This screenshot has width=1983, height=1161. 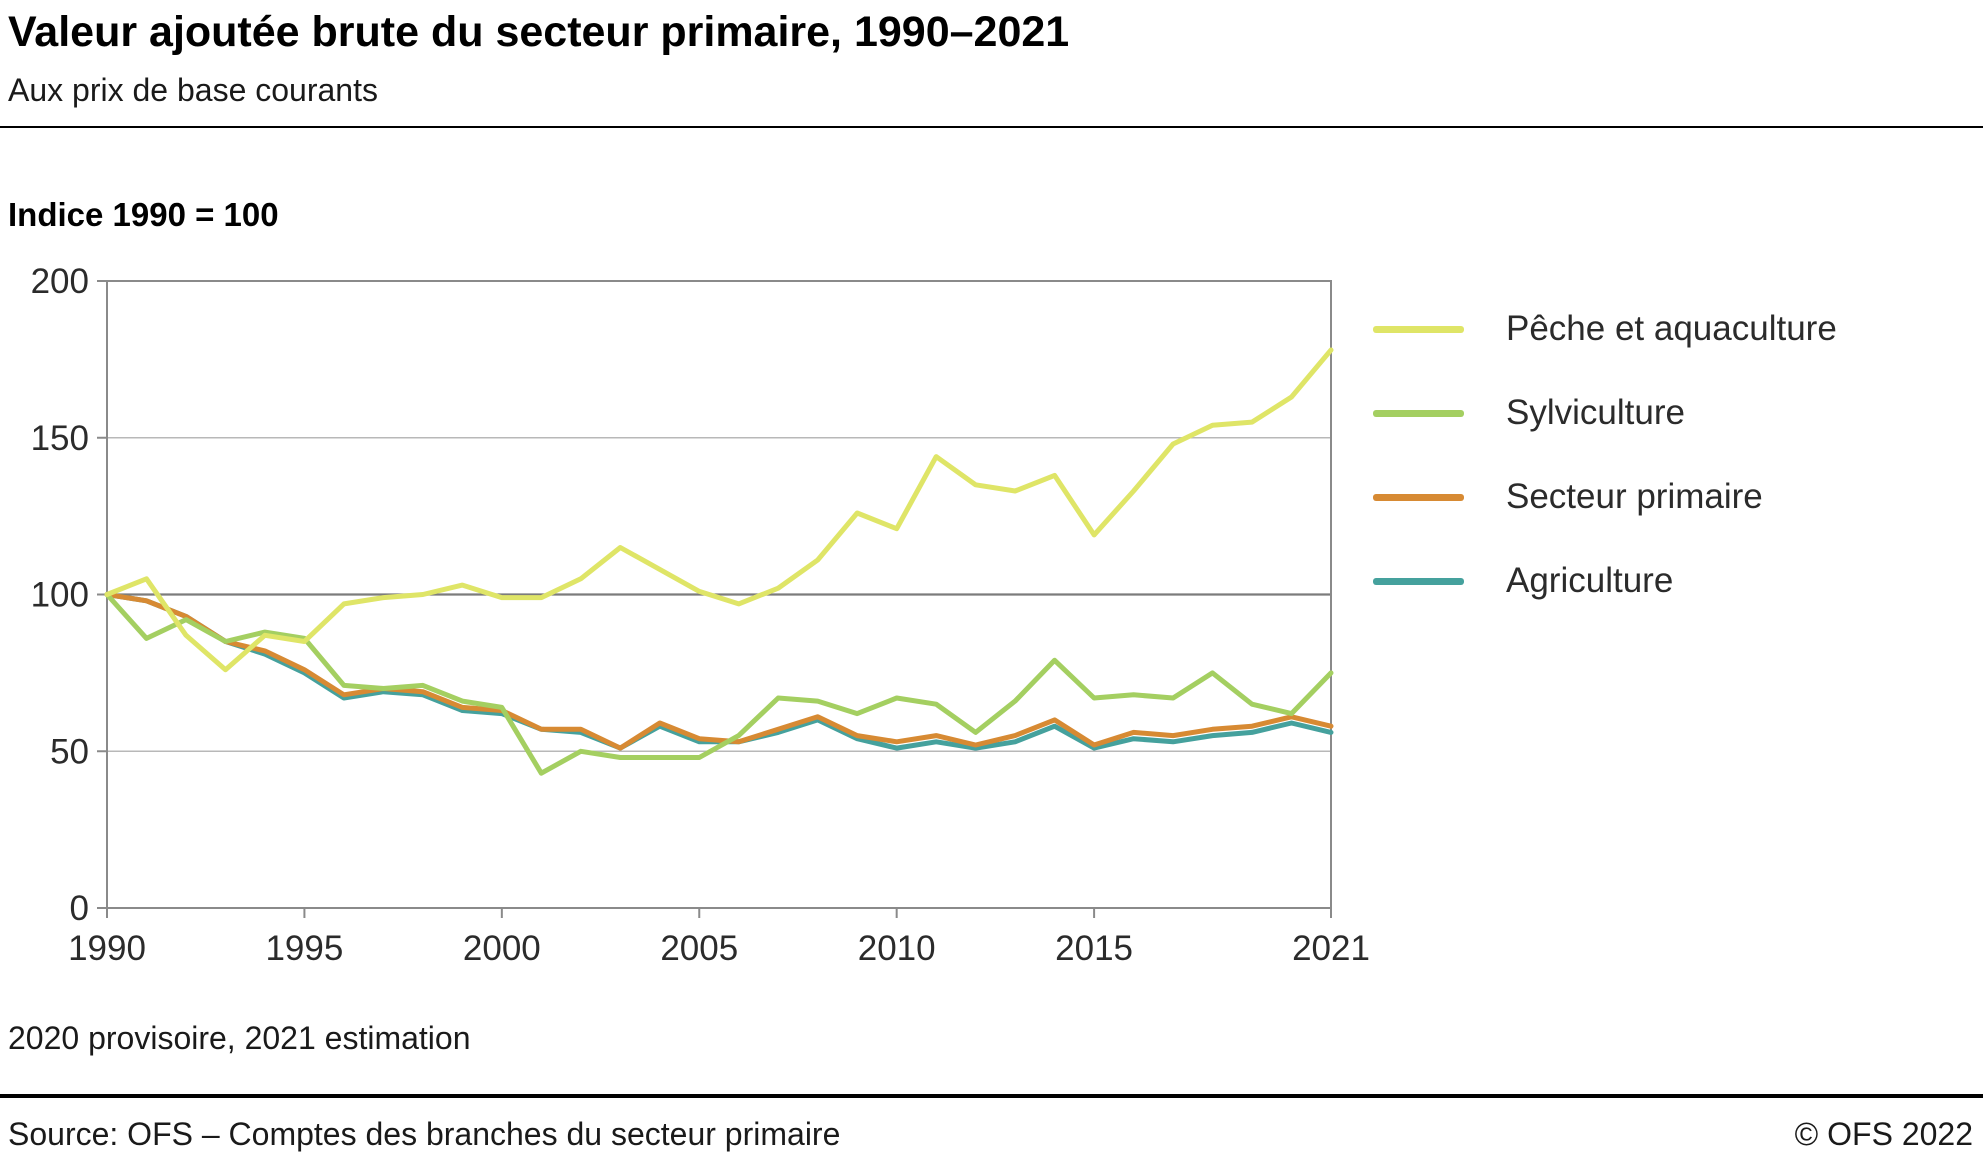 I want to click on x-tick-label: 2000, so click(x=502, y=948).